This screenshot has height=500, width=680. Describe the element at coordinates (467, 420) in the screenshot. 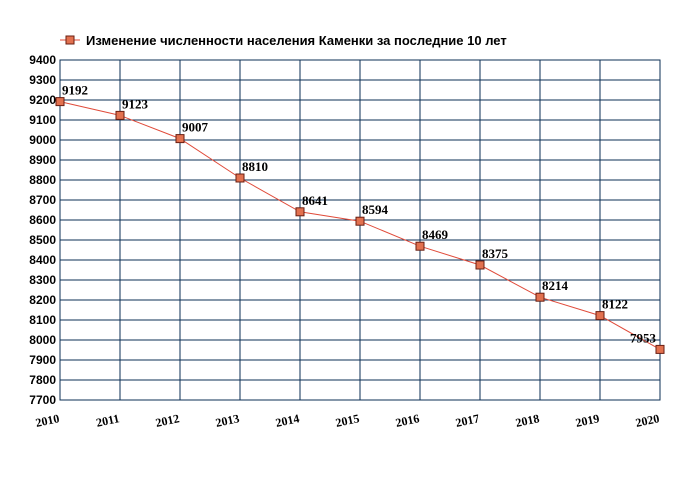

I see `x-tick-label: 2017` at that location.